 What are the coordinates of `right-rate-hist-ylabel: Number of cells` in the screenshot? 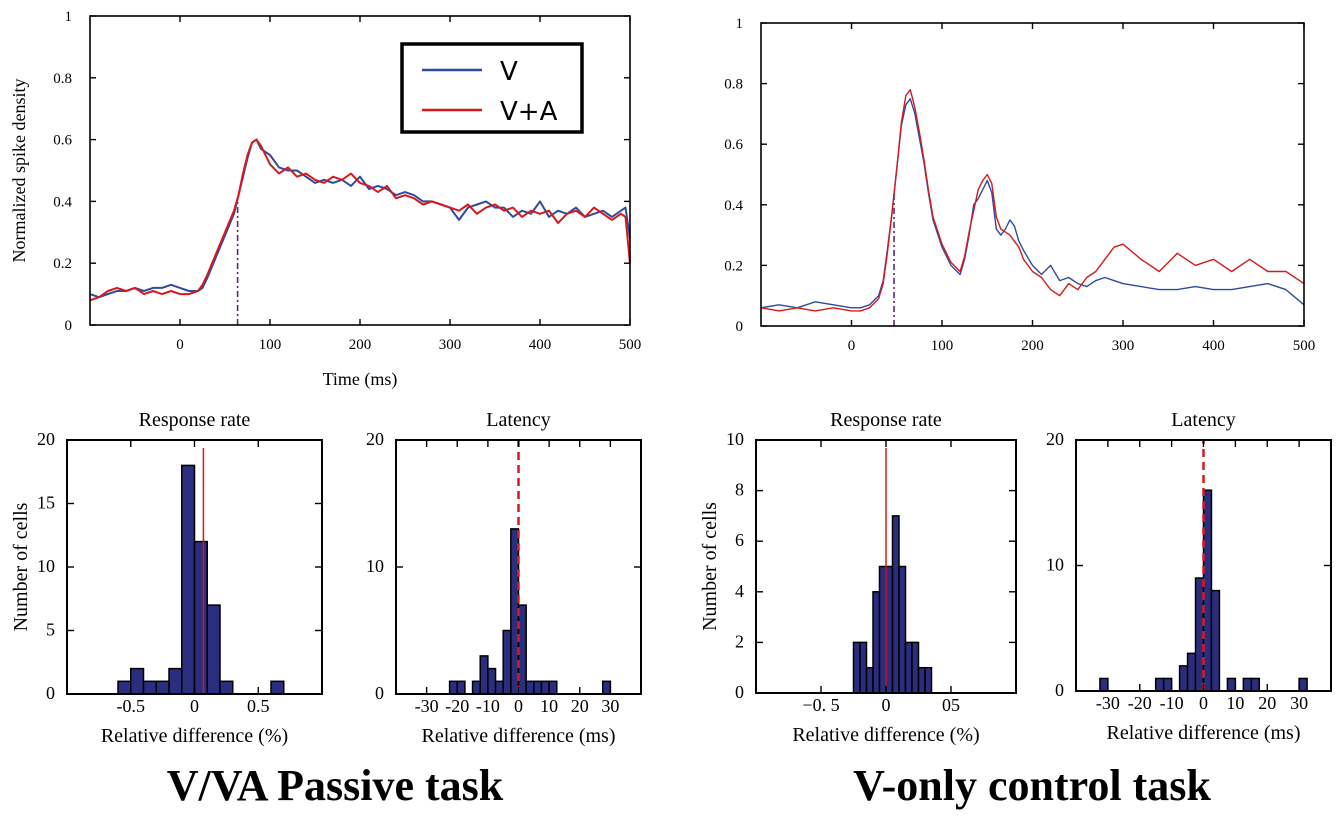 It's located at (710, 566).